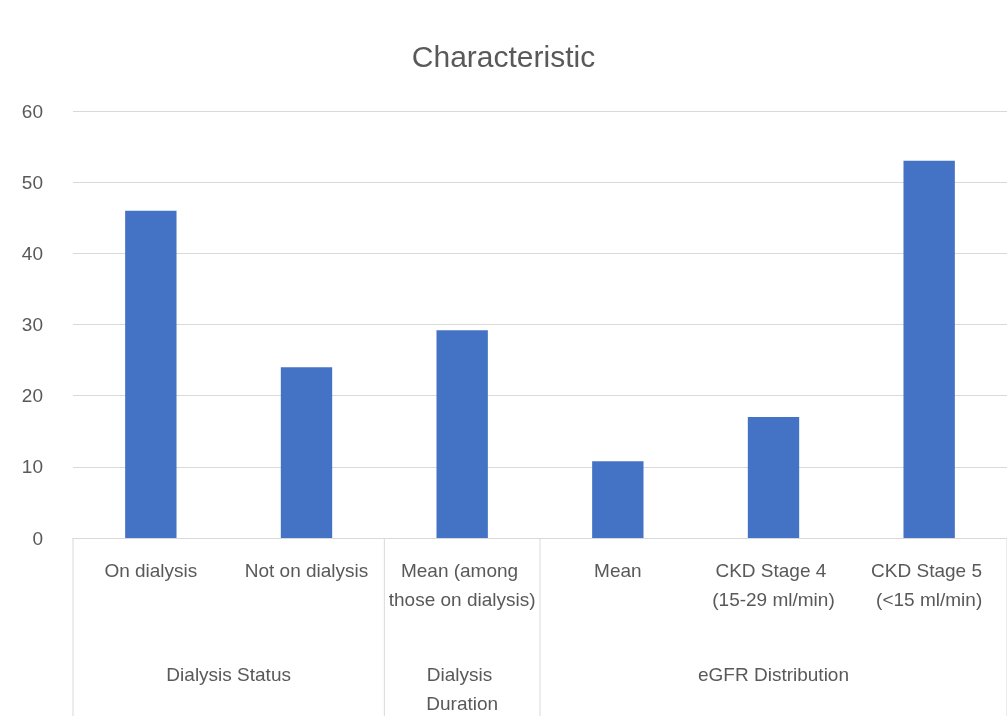  What do you see at coordinates (306, 570) in the screenshot?
I see `x-tick-label: Not on dialysis` at bounding box center [306, 570].